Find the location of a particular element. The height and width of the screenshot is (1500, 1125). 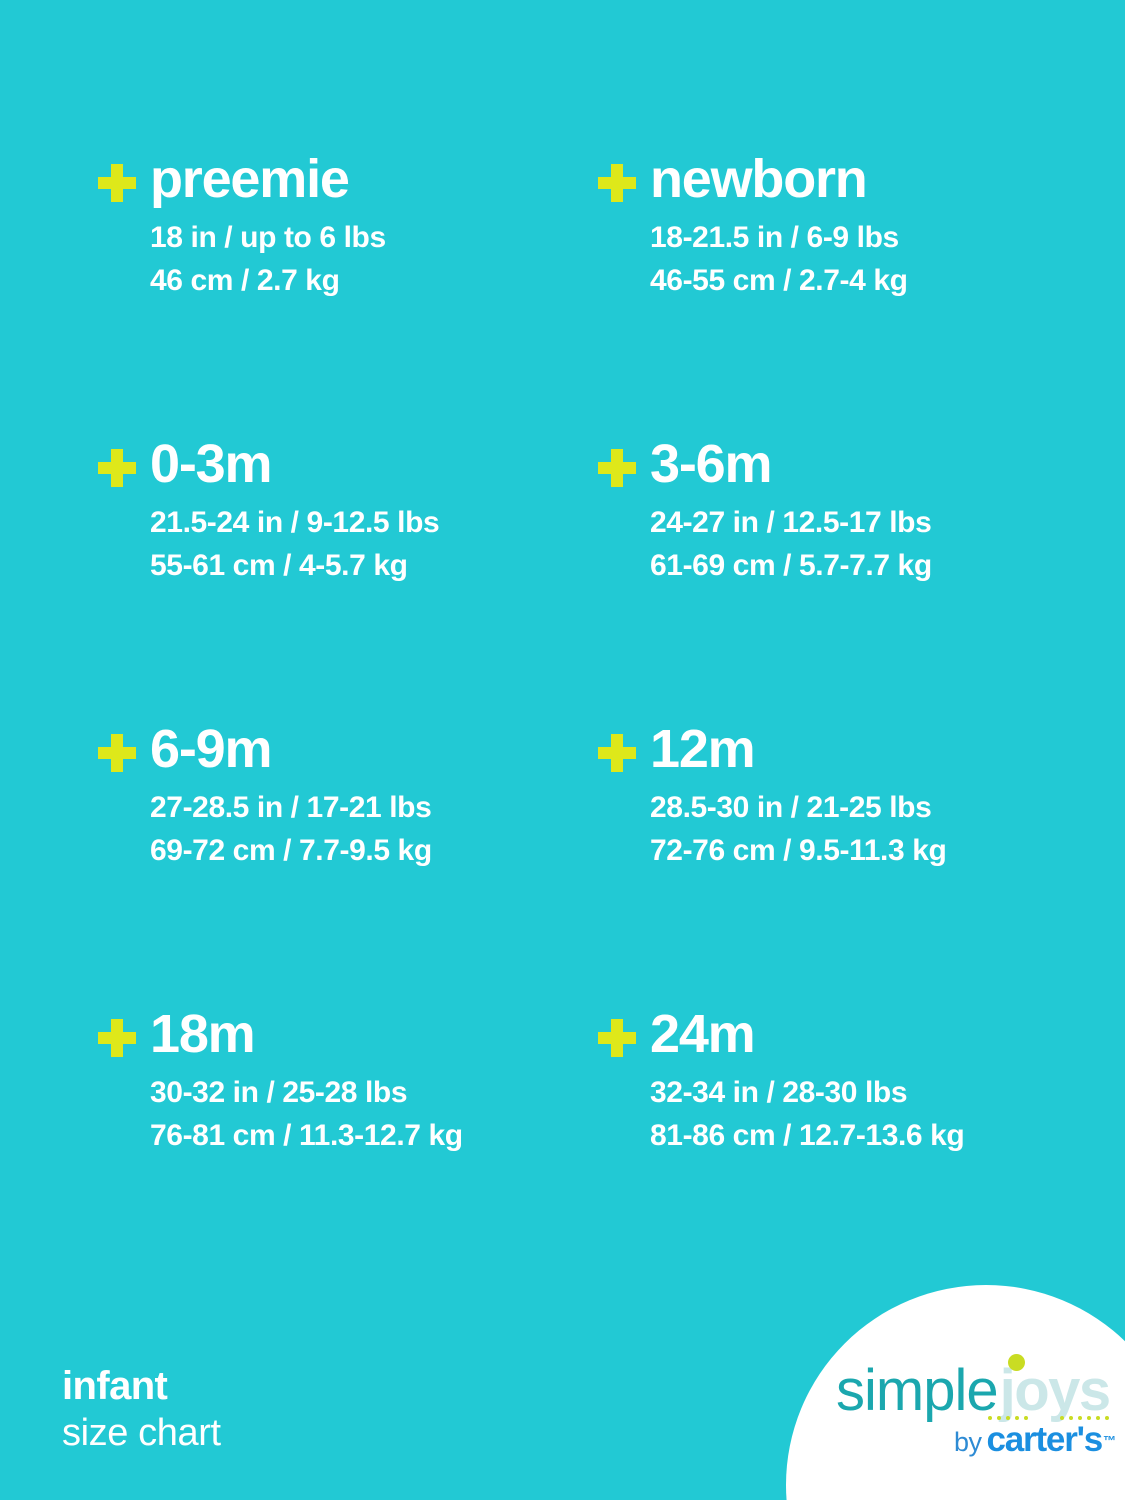

size-detail-metric: 46-55 cm / 2.7-4 kg is located at coordinates (779, 280).